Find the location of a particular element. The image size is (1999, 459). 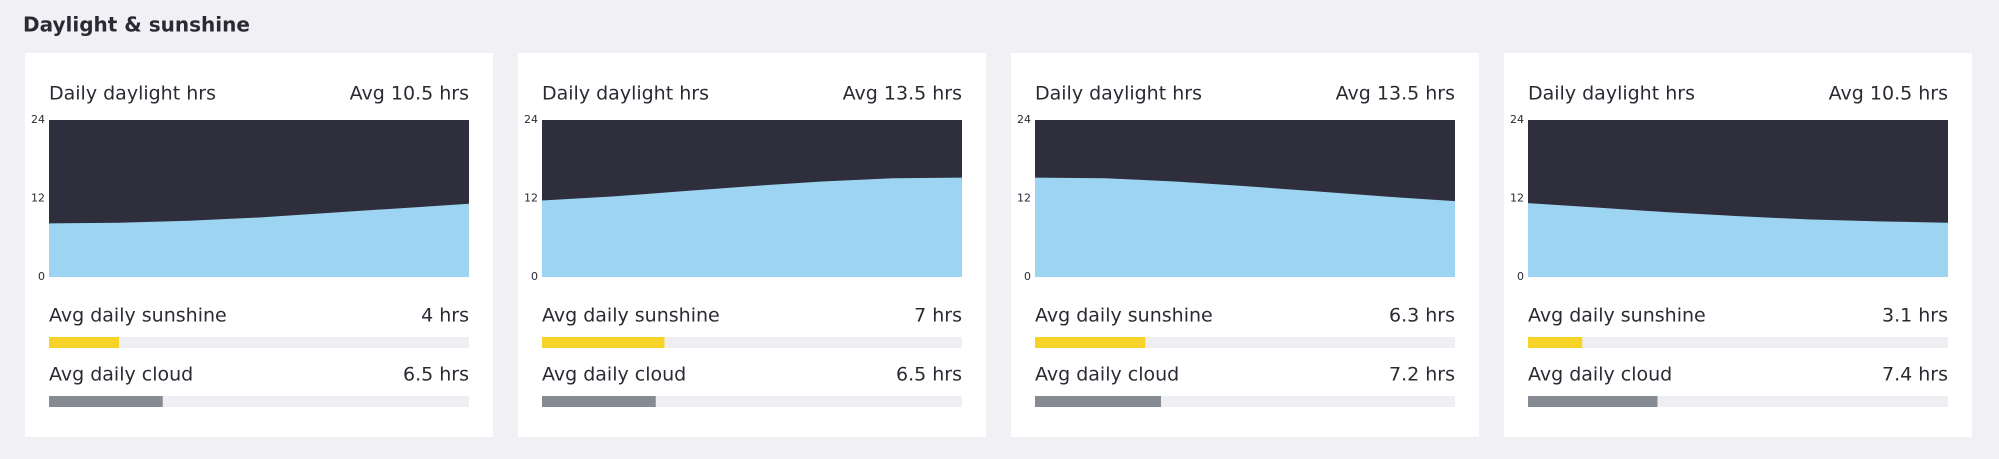

meter-value: 3.1 hrs is located at coordinates (1915, 316).